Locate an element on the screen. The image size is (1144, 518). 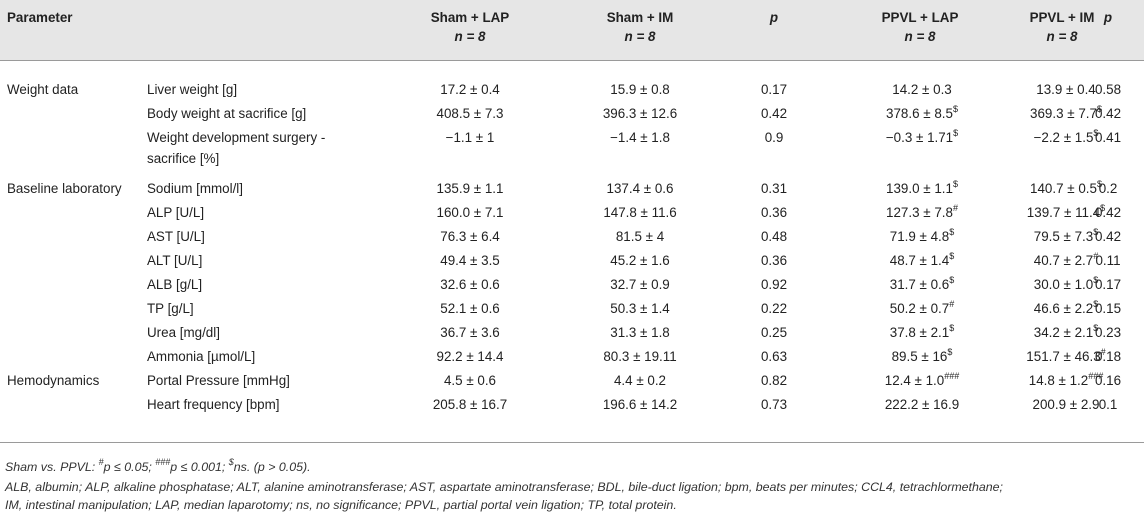
row-parameter: Body weight at sacrifice [g] is located at coordinates (227, 113).